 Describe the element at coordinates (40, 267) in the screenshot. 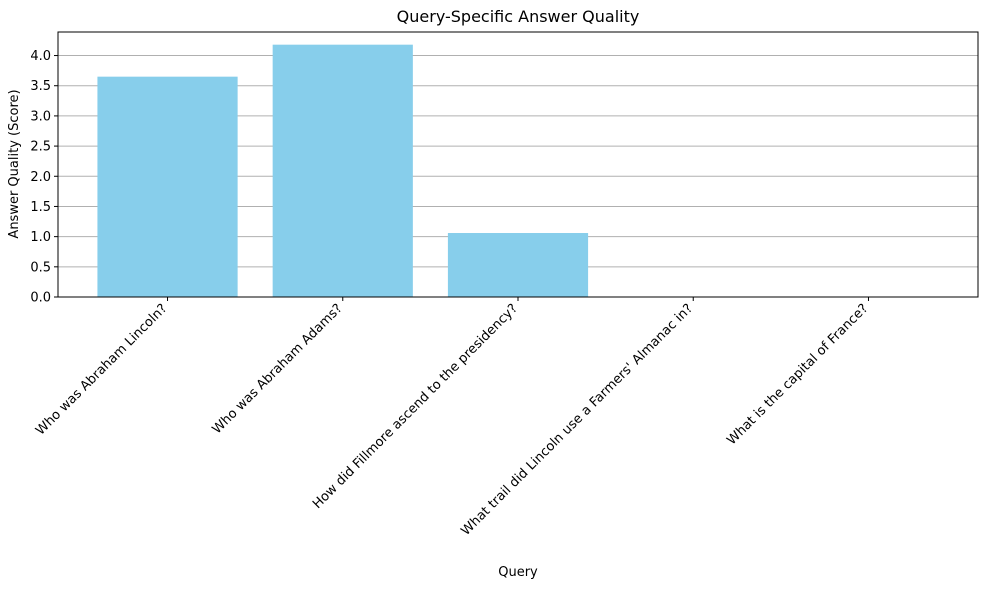

I see `y-tick-label: 0.5` at that location.